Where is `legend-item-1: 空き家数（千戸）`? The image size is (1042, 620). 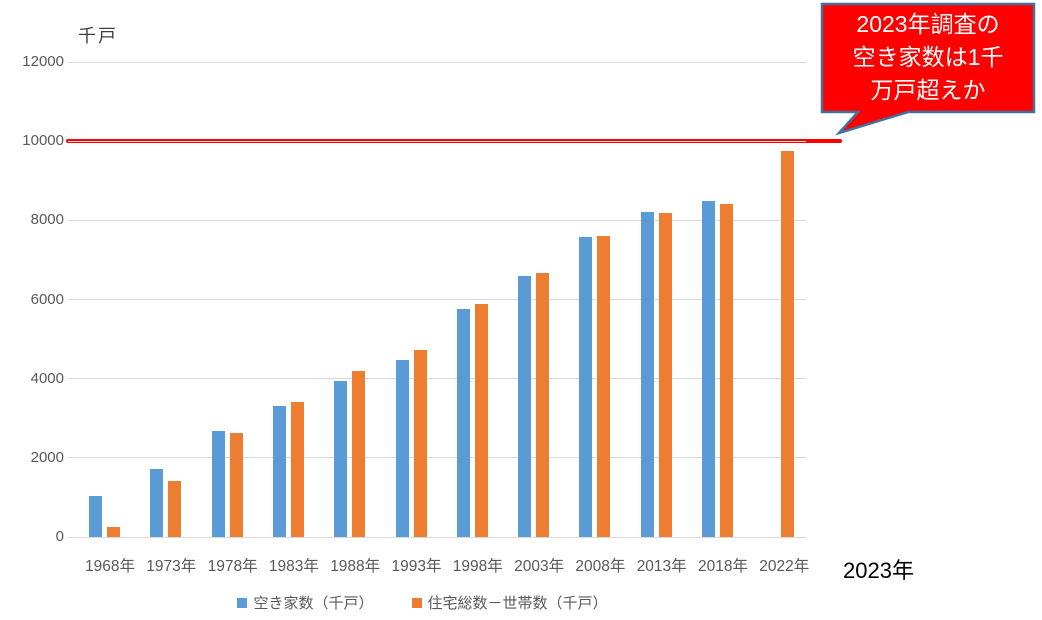
legend-item-1: 空き家数（千戸） is located at coordinates (305, 602).